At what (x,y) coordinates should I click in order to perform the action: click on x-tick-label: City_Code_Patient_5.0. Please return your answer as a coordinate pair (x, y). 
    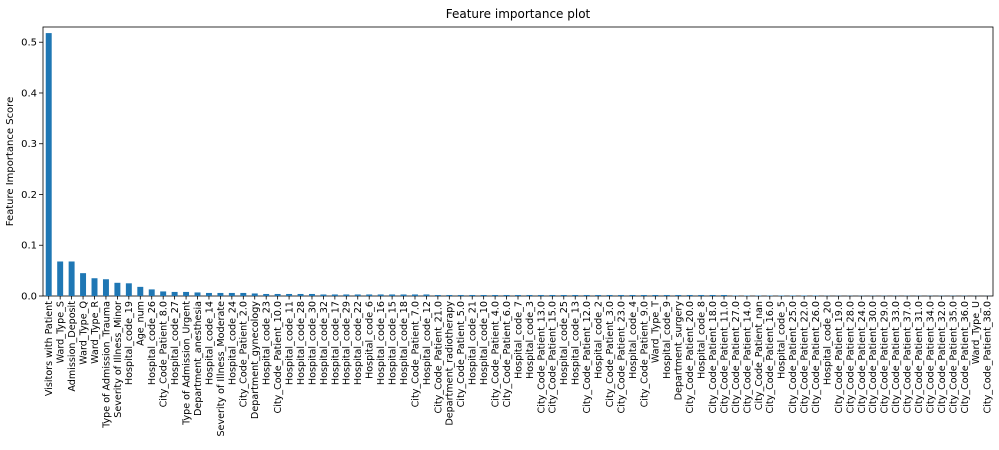
    Looking at the image, I should click on (461, 354).